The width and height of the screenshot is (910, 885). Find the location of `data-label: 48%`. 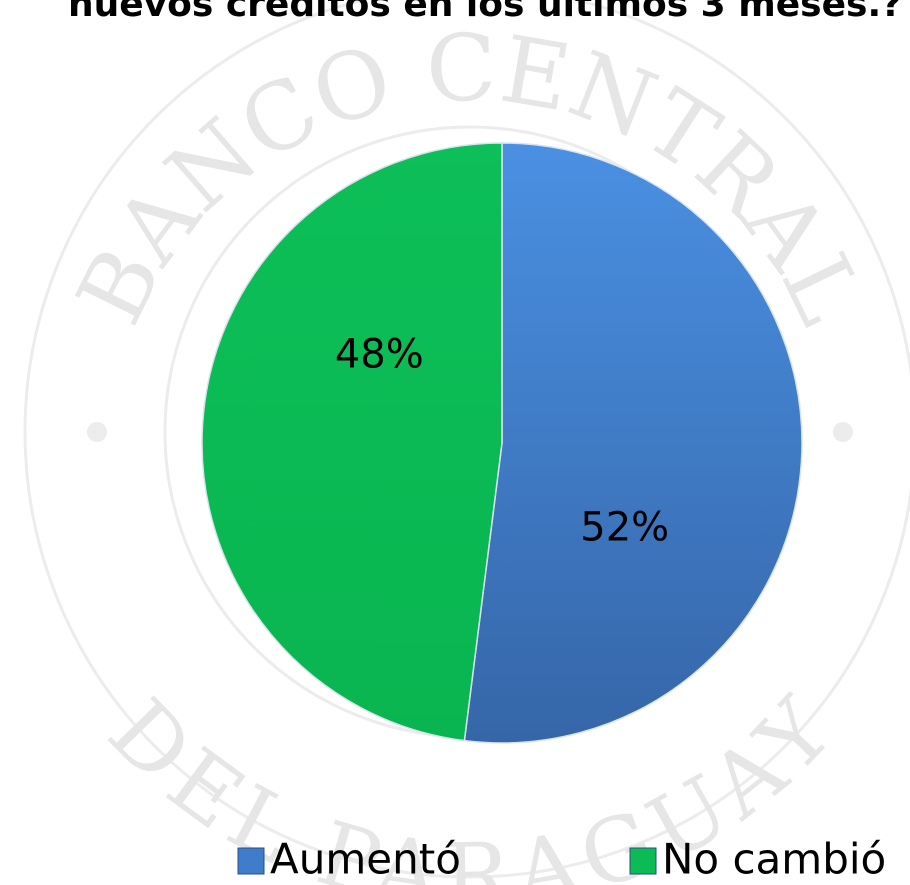

data-label: 48% is located at coordinates (379, 355).